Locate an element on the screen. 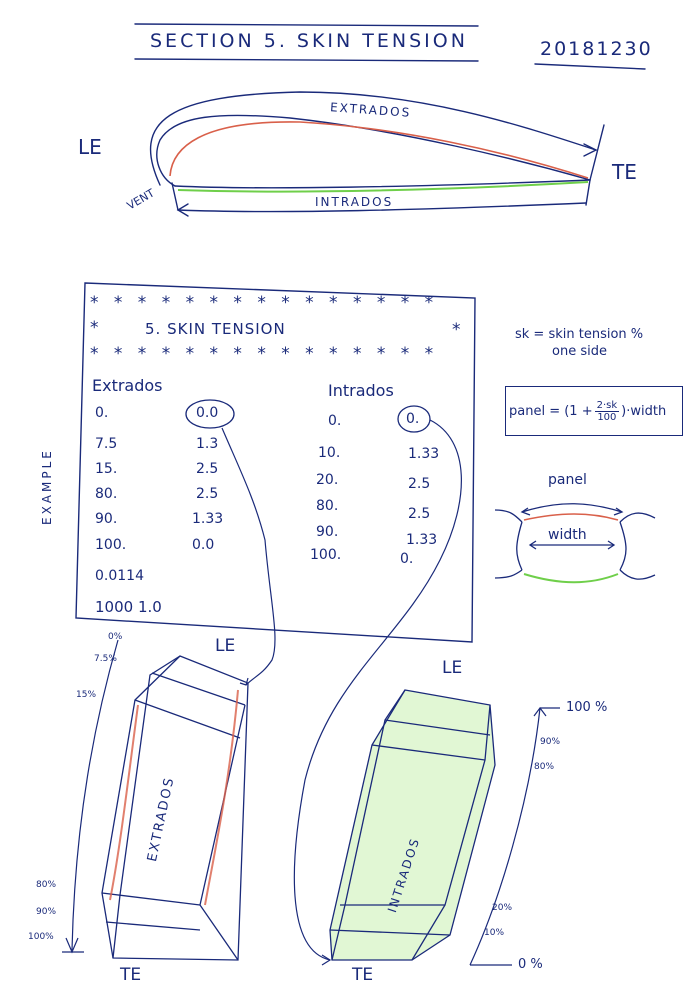  intrados-pos-3: 20. is located at coordinates (327, 480).